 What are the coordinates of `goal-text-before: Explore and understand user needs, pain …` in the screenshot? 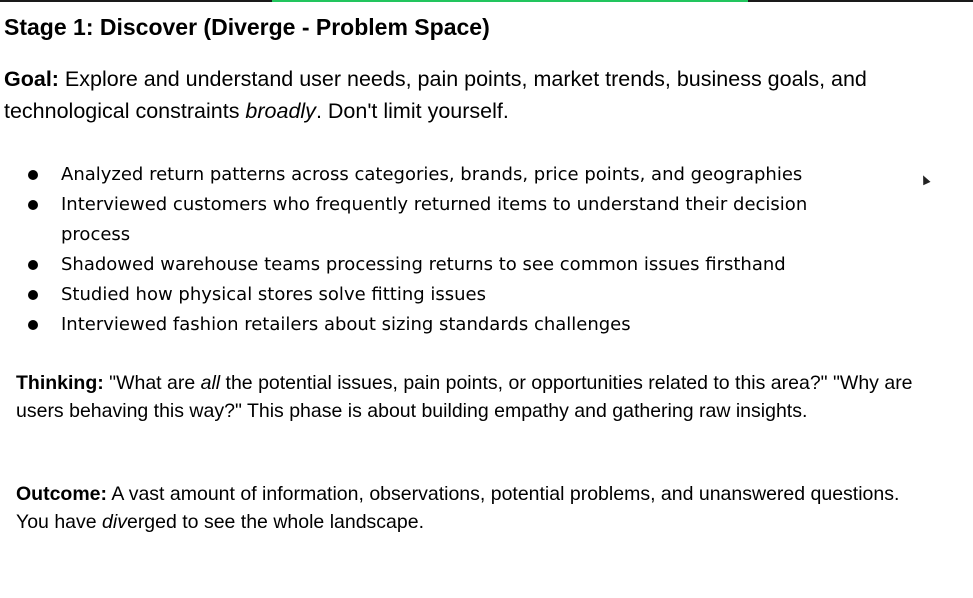 It's located at (435, 95).